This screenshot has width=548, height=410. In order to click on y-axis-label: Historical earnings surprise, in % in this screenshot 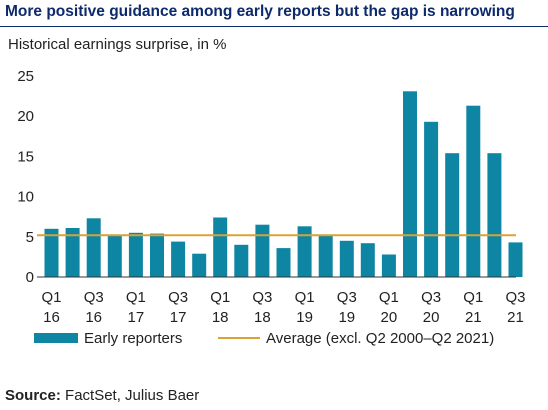, I will do `click(117, 44)`.